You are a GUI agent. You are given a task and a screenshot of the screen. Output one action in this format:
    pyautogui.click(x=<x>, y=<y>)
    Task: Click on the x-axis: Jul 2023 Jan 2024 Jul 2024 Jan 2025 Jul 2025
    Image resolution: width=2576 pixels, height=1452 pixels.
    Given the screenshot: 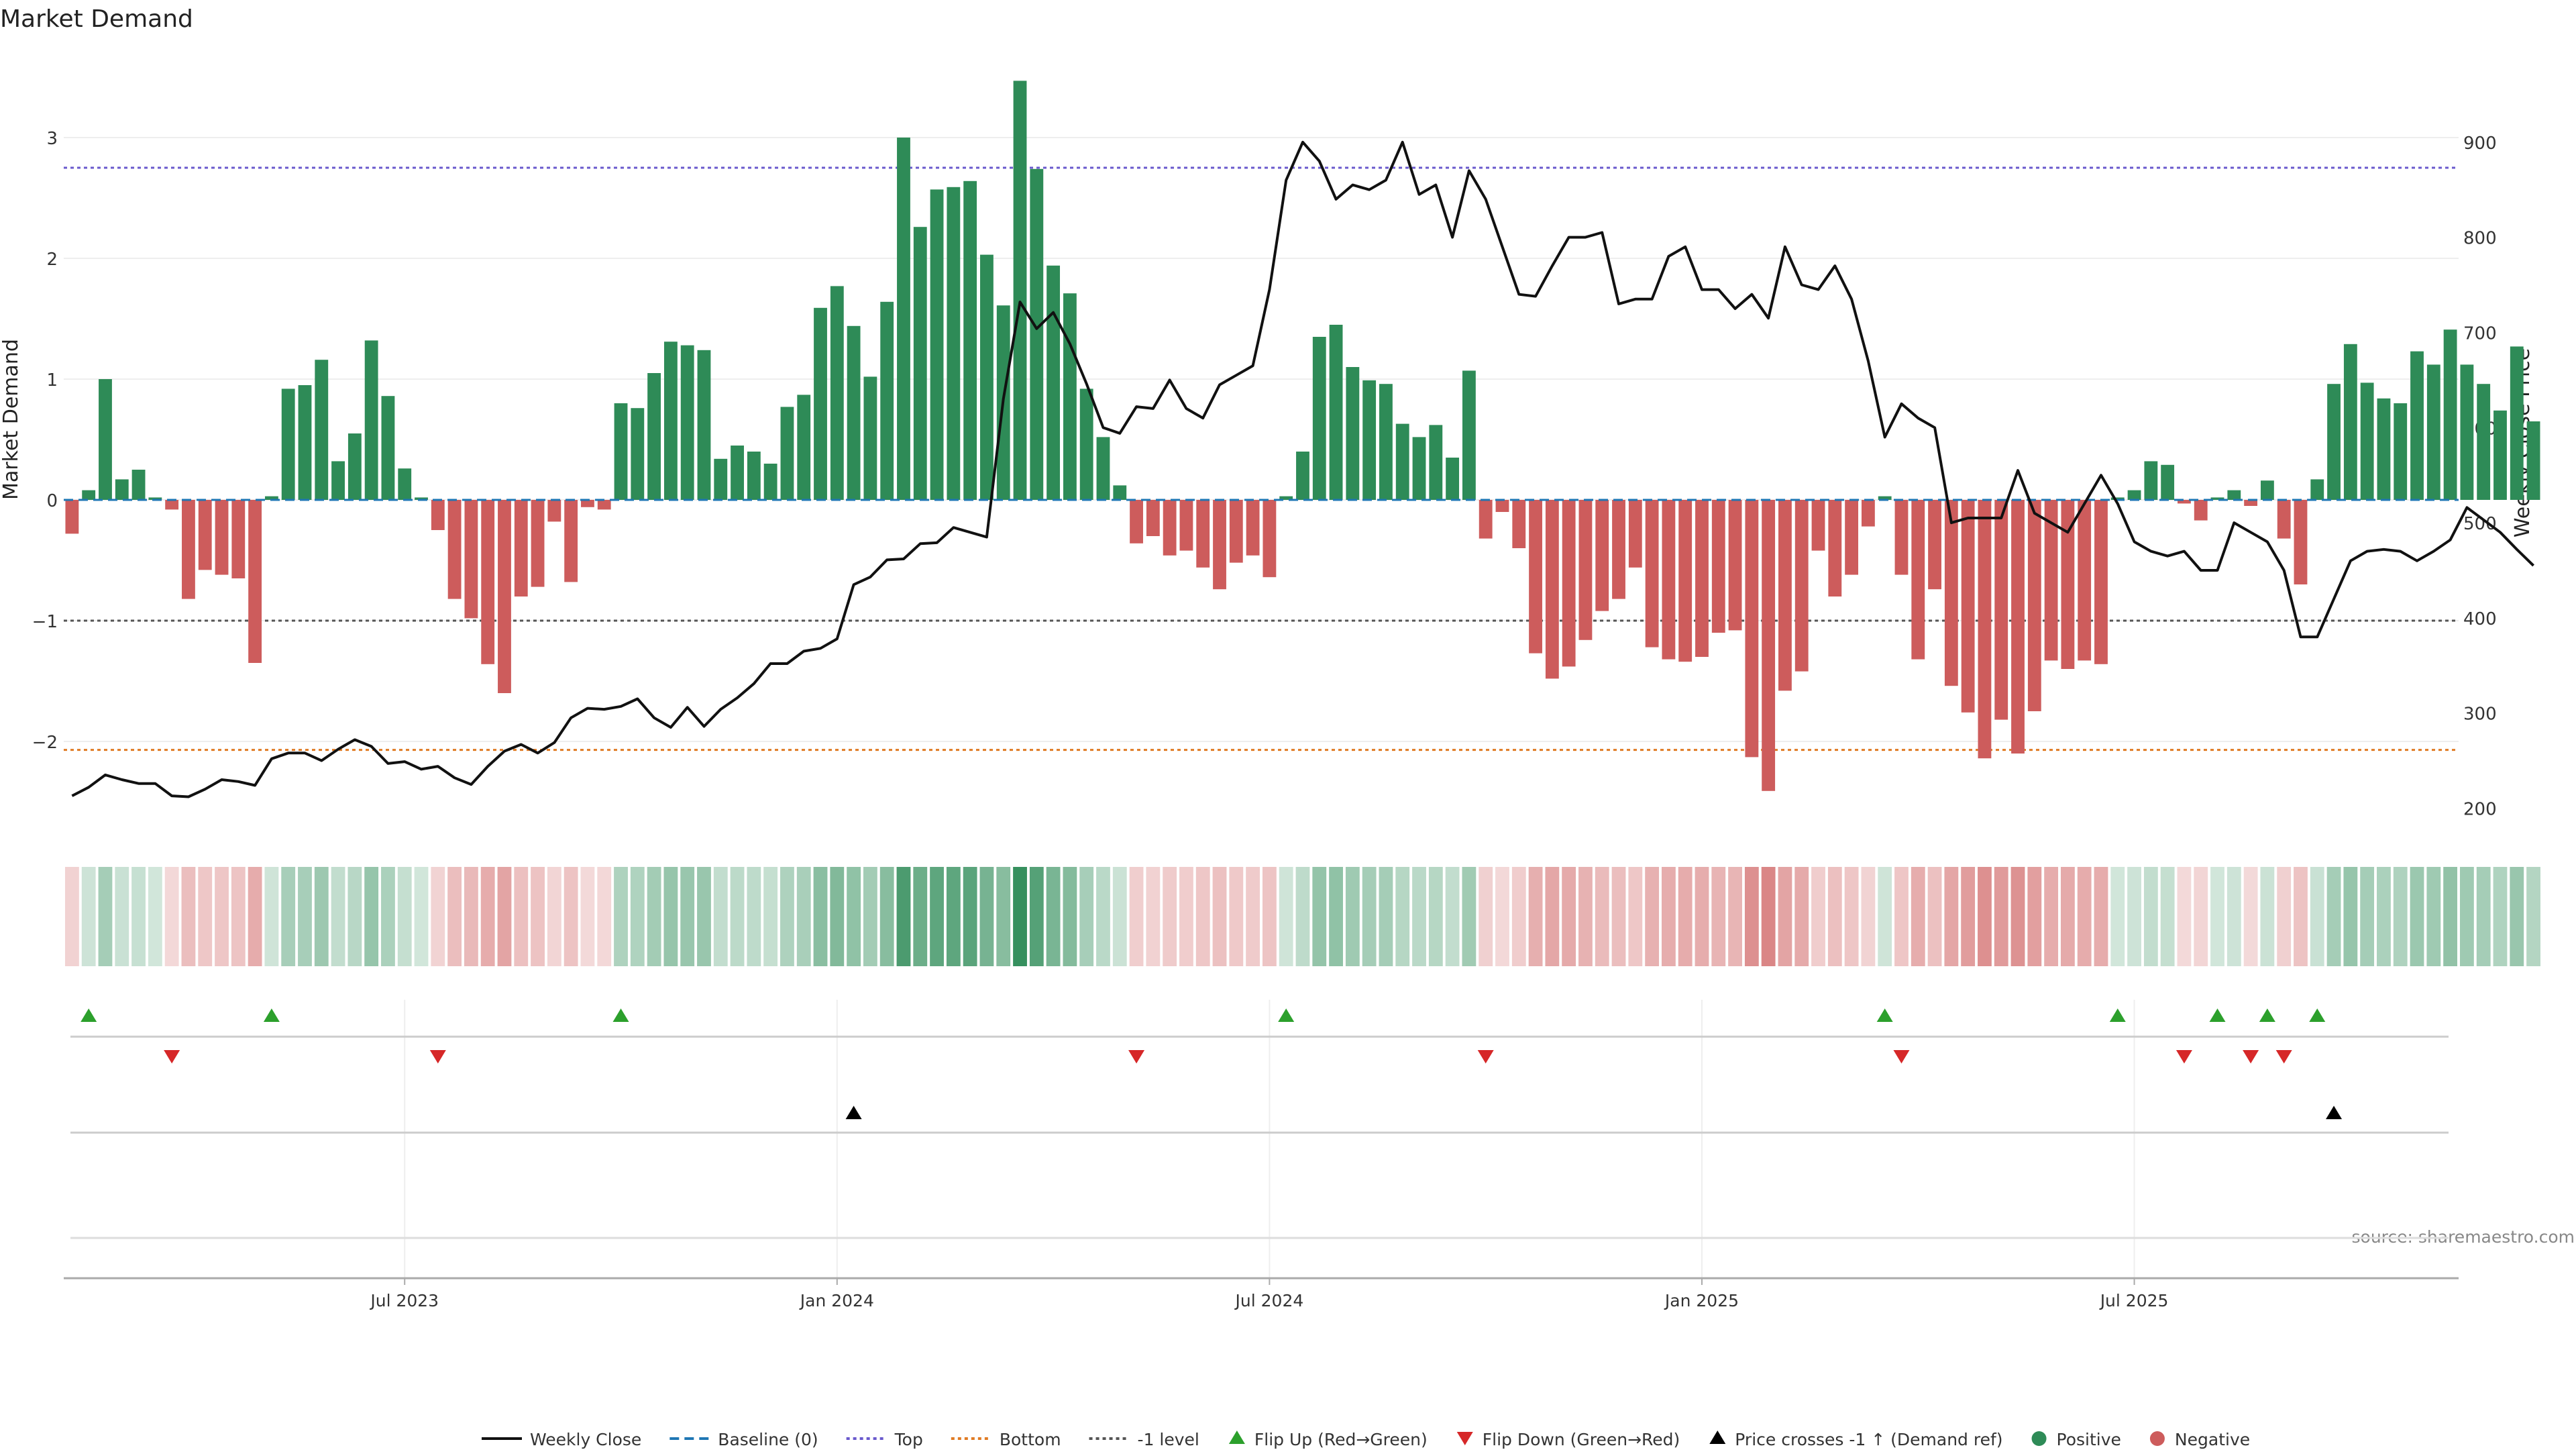 What is the action you would take?
    pyautogui.click(x=1261, y=1294)
    